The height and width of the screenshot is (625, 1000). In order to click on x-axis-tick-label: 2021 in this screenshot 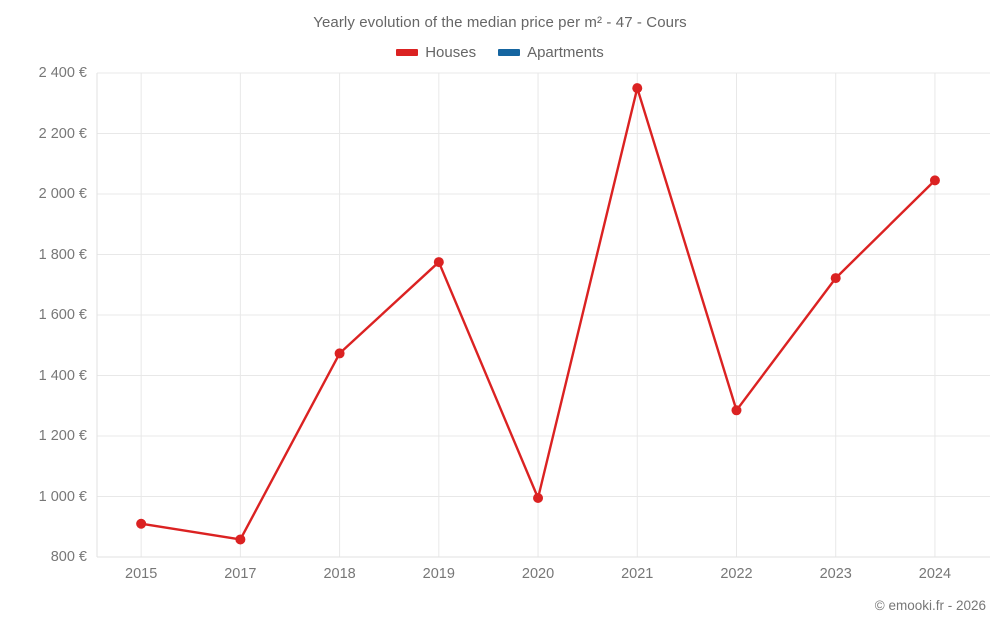, I will do `click(637, 574)`.